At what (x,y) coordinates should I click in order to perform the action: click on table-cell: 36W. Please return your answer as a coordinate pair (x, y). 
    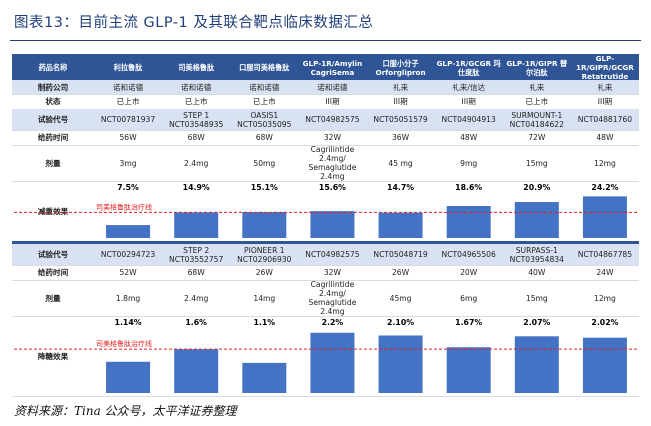
    Looking at the image, I should click on (400, 137).